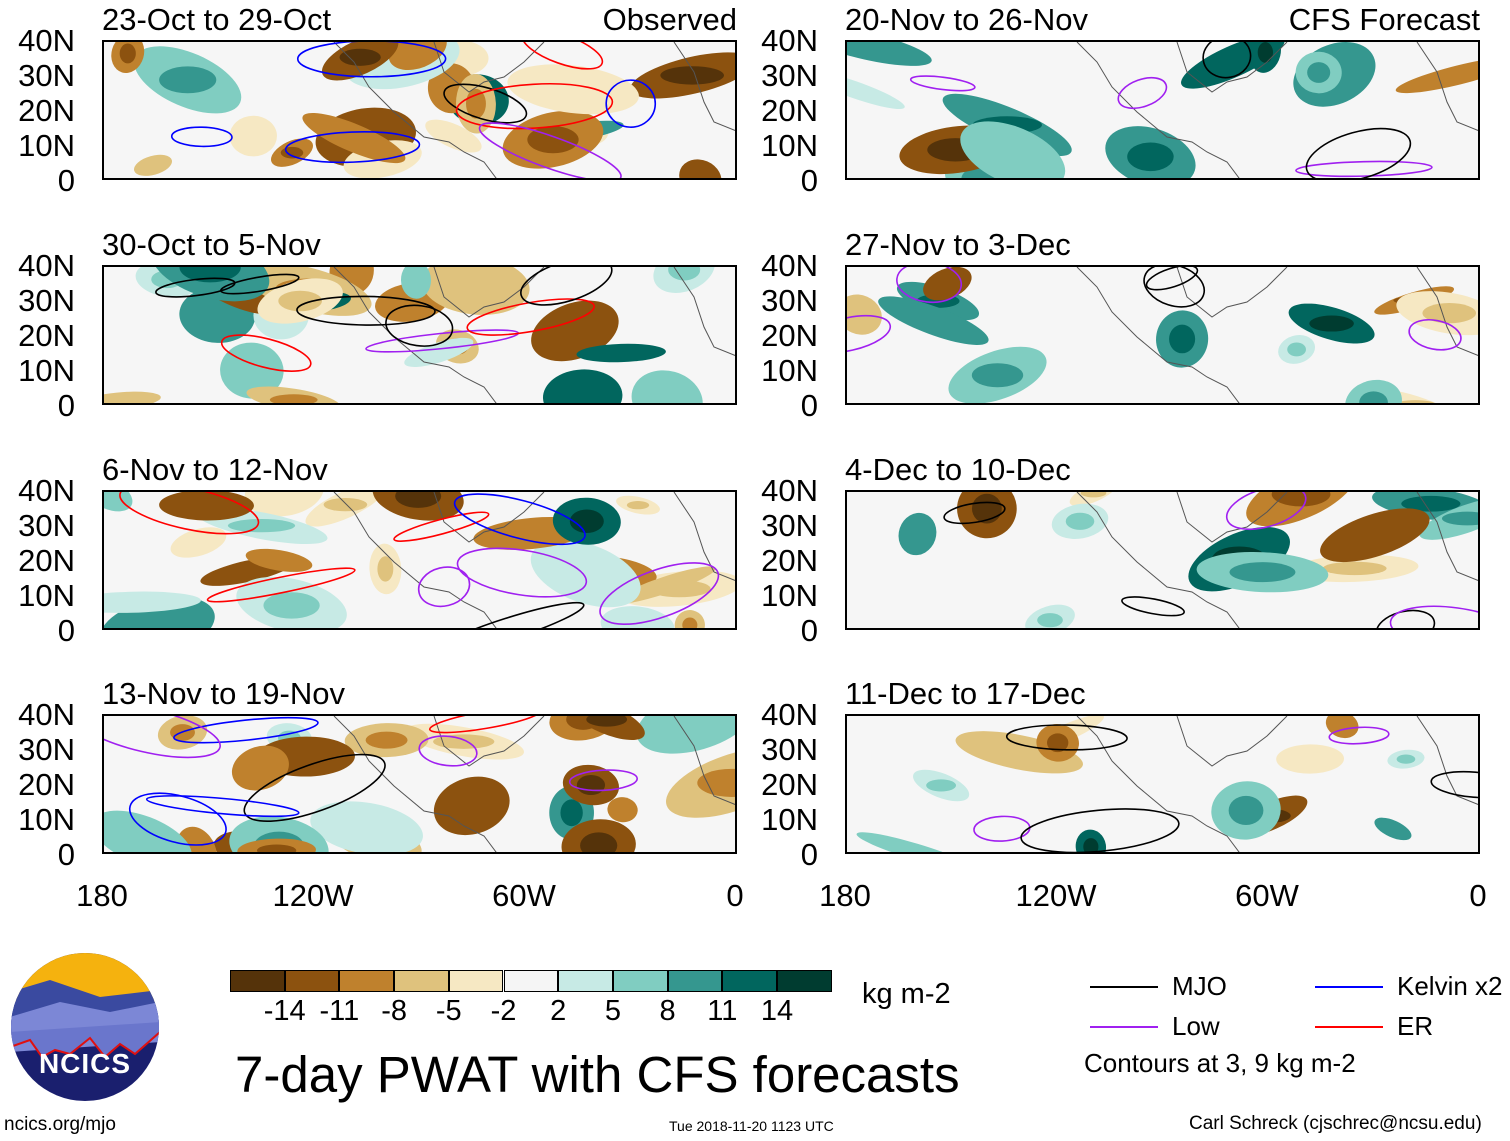  I want to click on figure-title: 7-day PWAT with CFS forecasts, so click(597, 1074).